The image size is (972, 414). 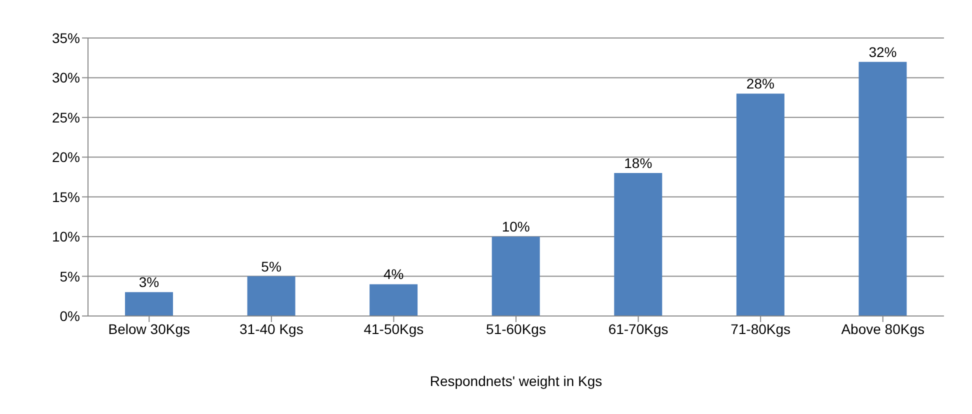 I want to click on data-label: 32%, so click(x=882, y=52).